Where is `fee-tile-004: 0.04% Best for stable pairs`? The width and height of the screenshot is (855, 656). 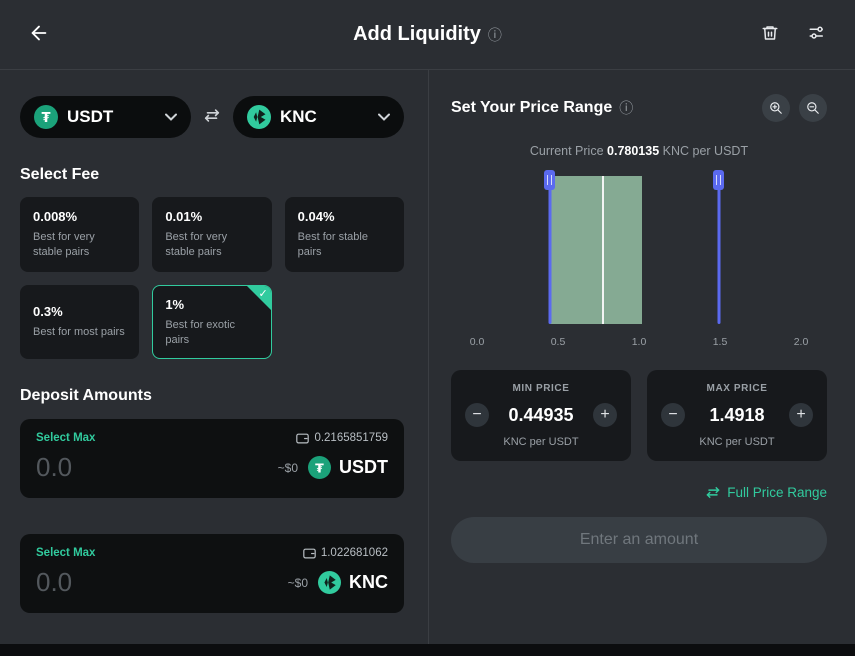 fee-tile-004: 0.04% Best for stable pairs is located at coordinates (344, 234).